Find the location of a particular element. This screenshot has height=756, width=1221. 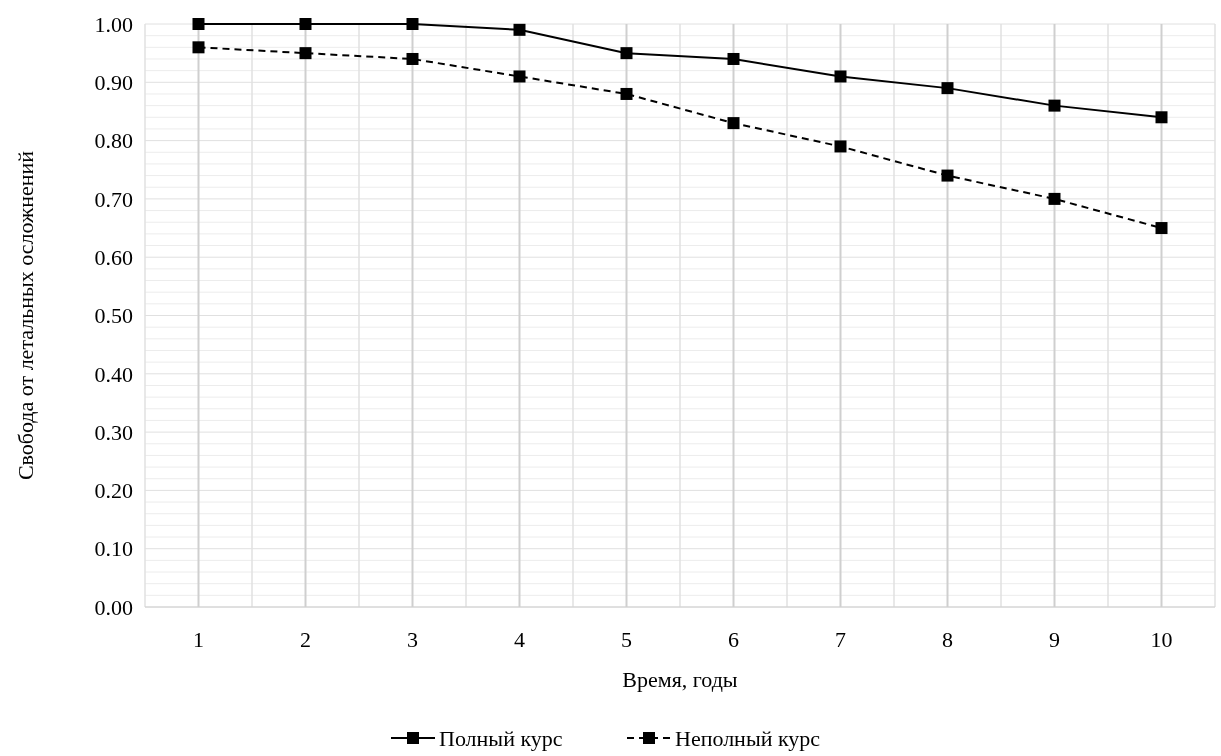

legend-label: Полный курс is located at coordinates (501, 738).